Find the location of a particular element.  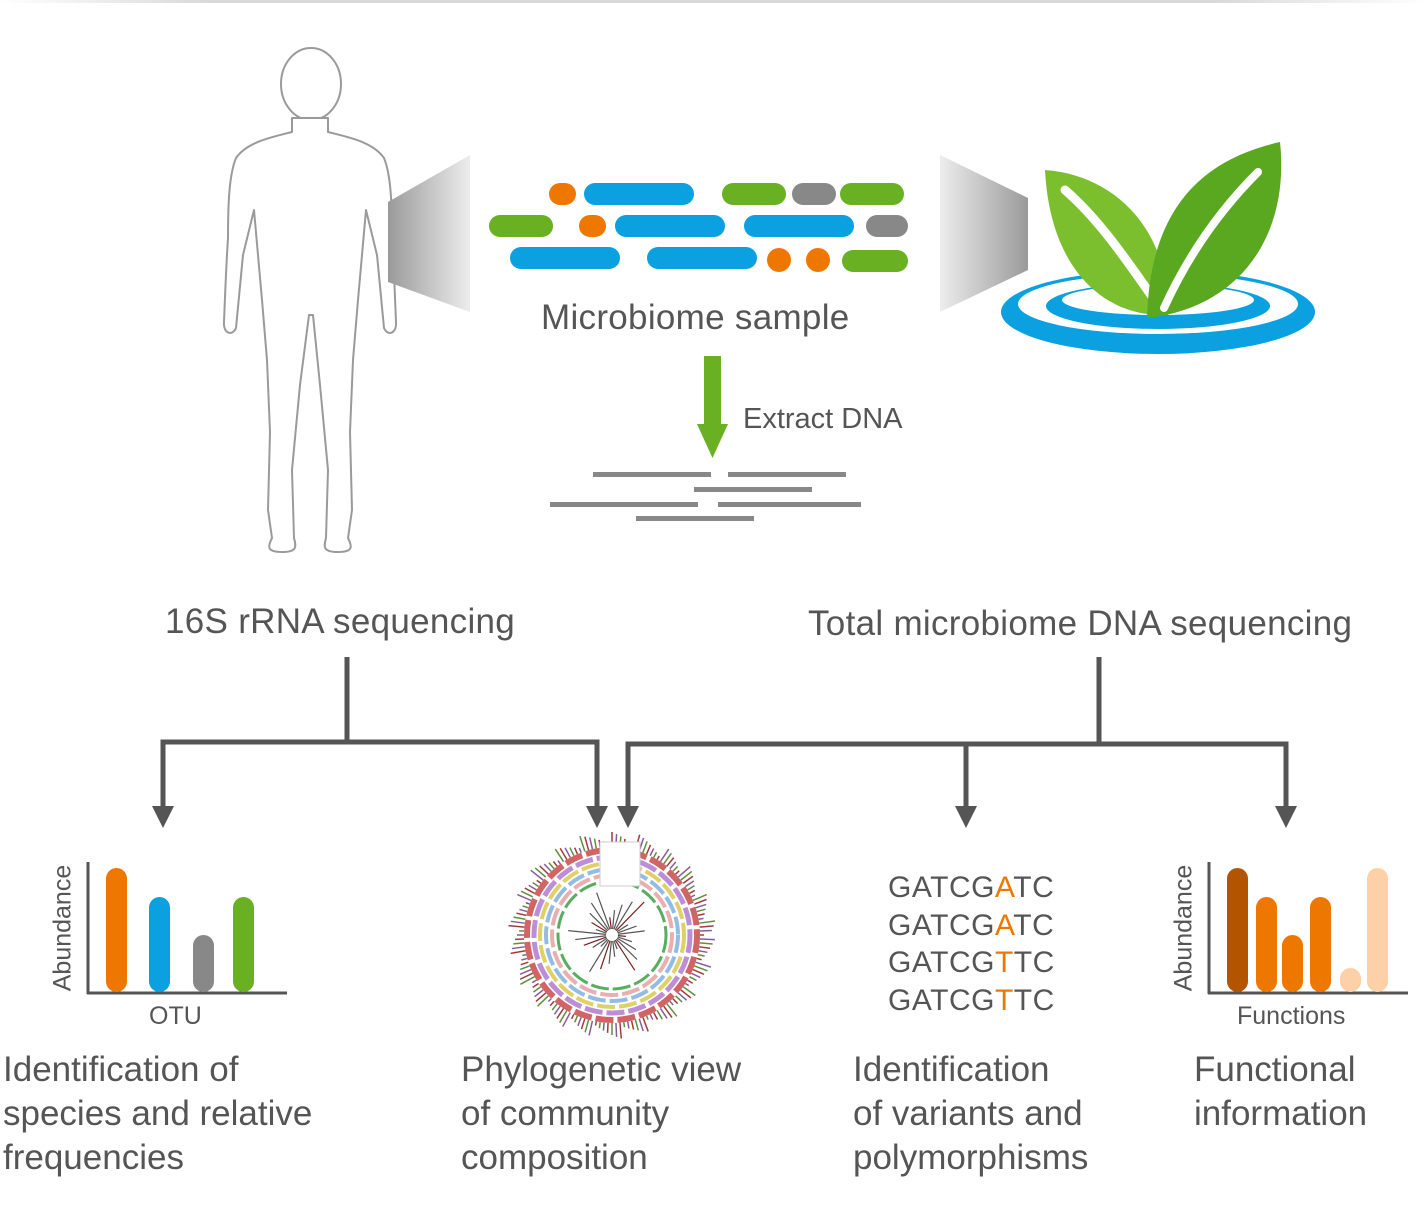

dna-fragments-icon is located at coordinates (705, 496).